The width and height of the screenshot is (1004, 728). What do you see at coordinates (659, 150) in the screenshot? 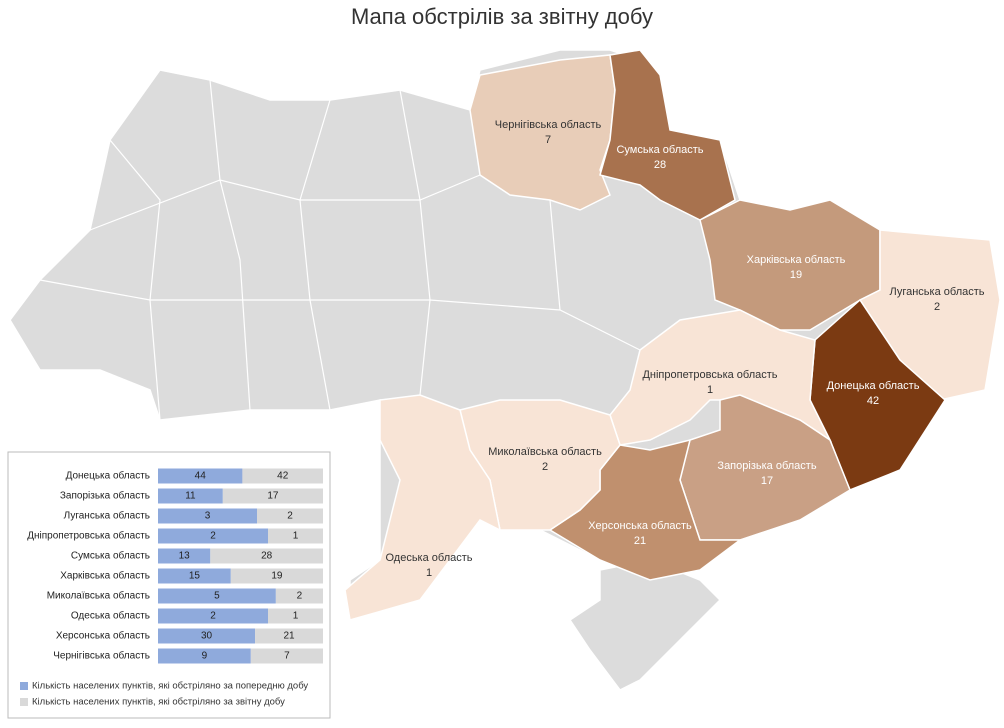
I see `region-name: Сумська область` at bounding box center [659, 150].